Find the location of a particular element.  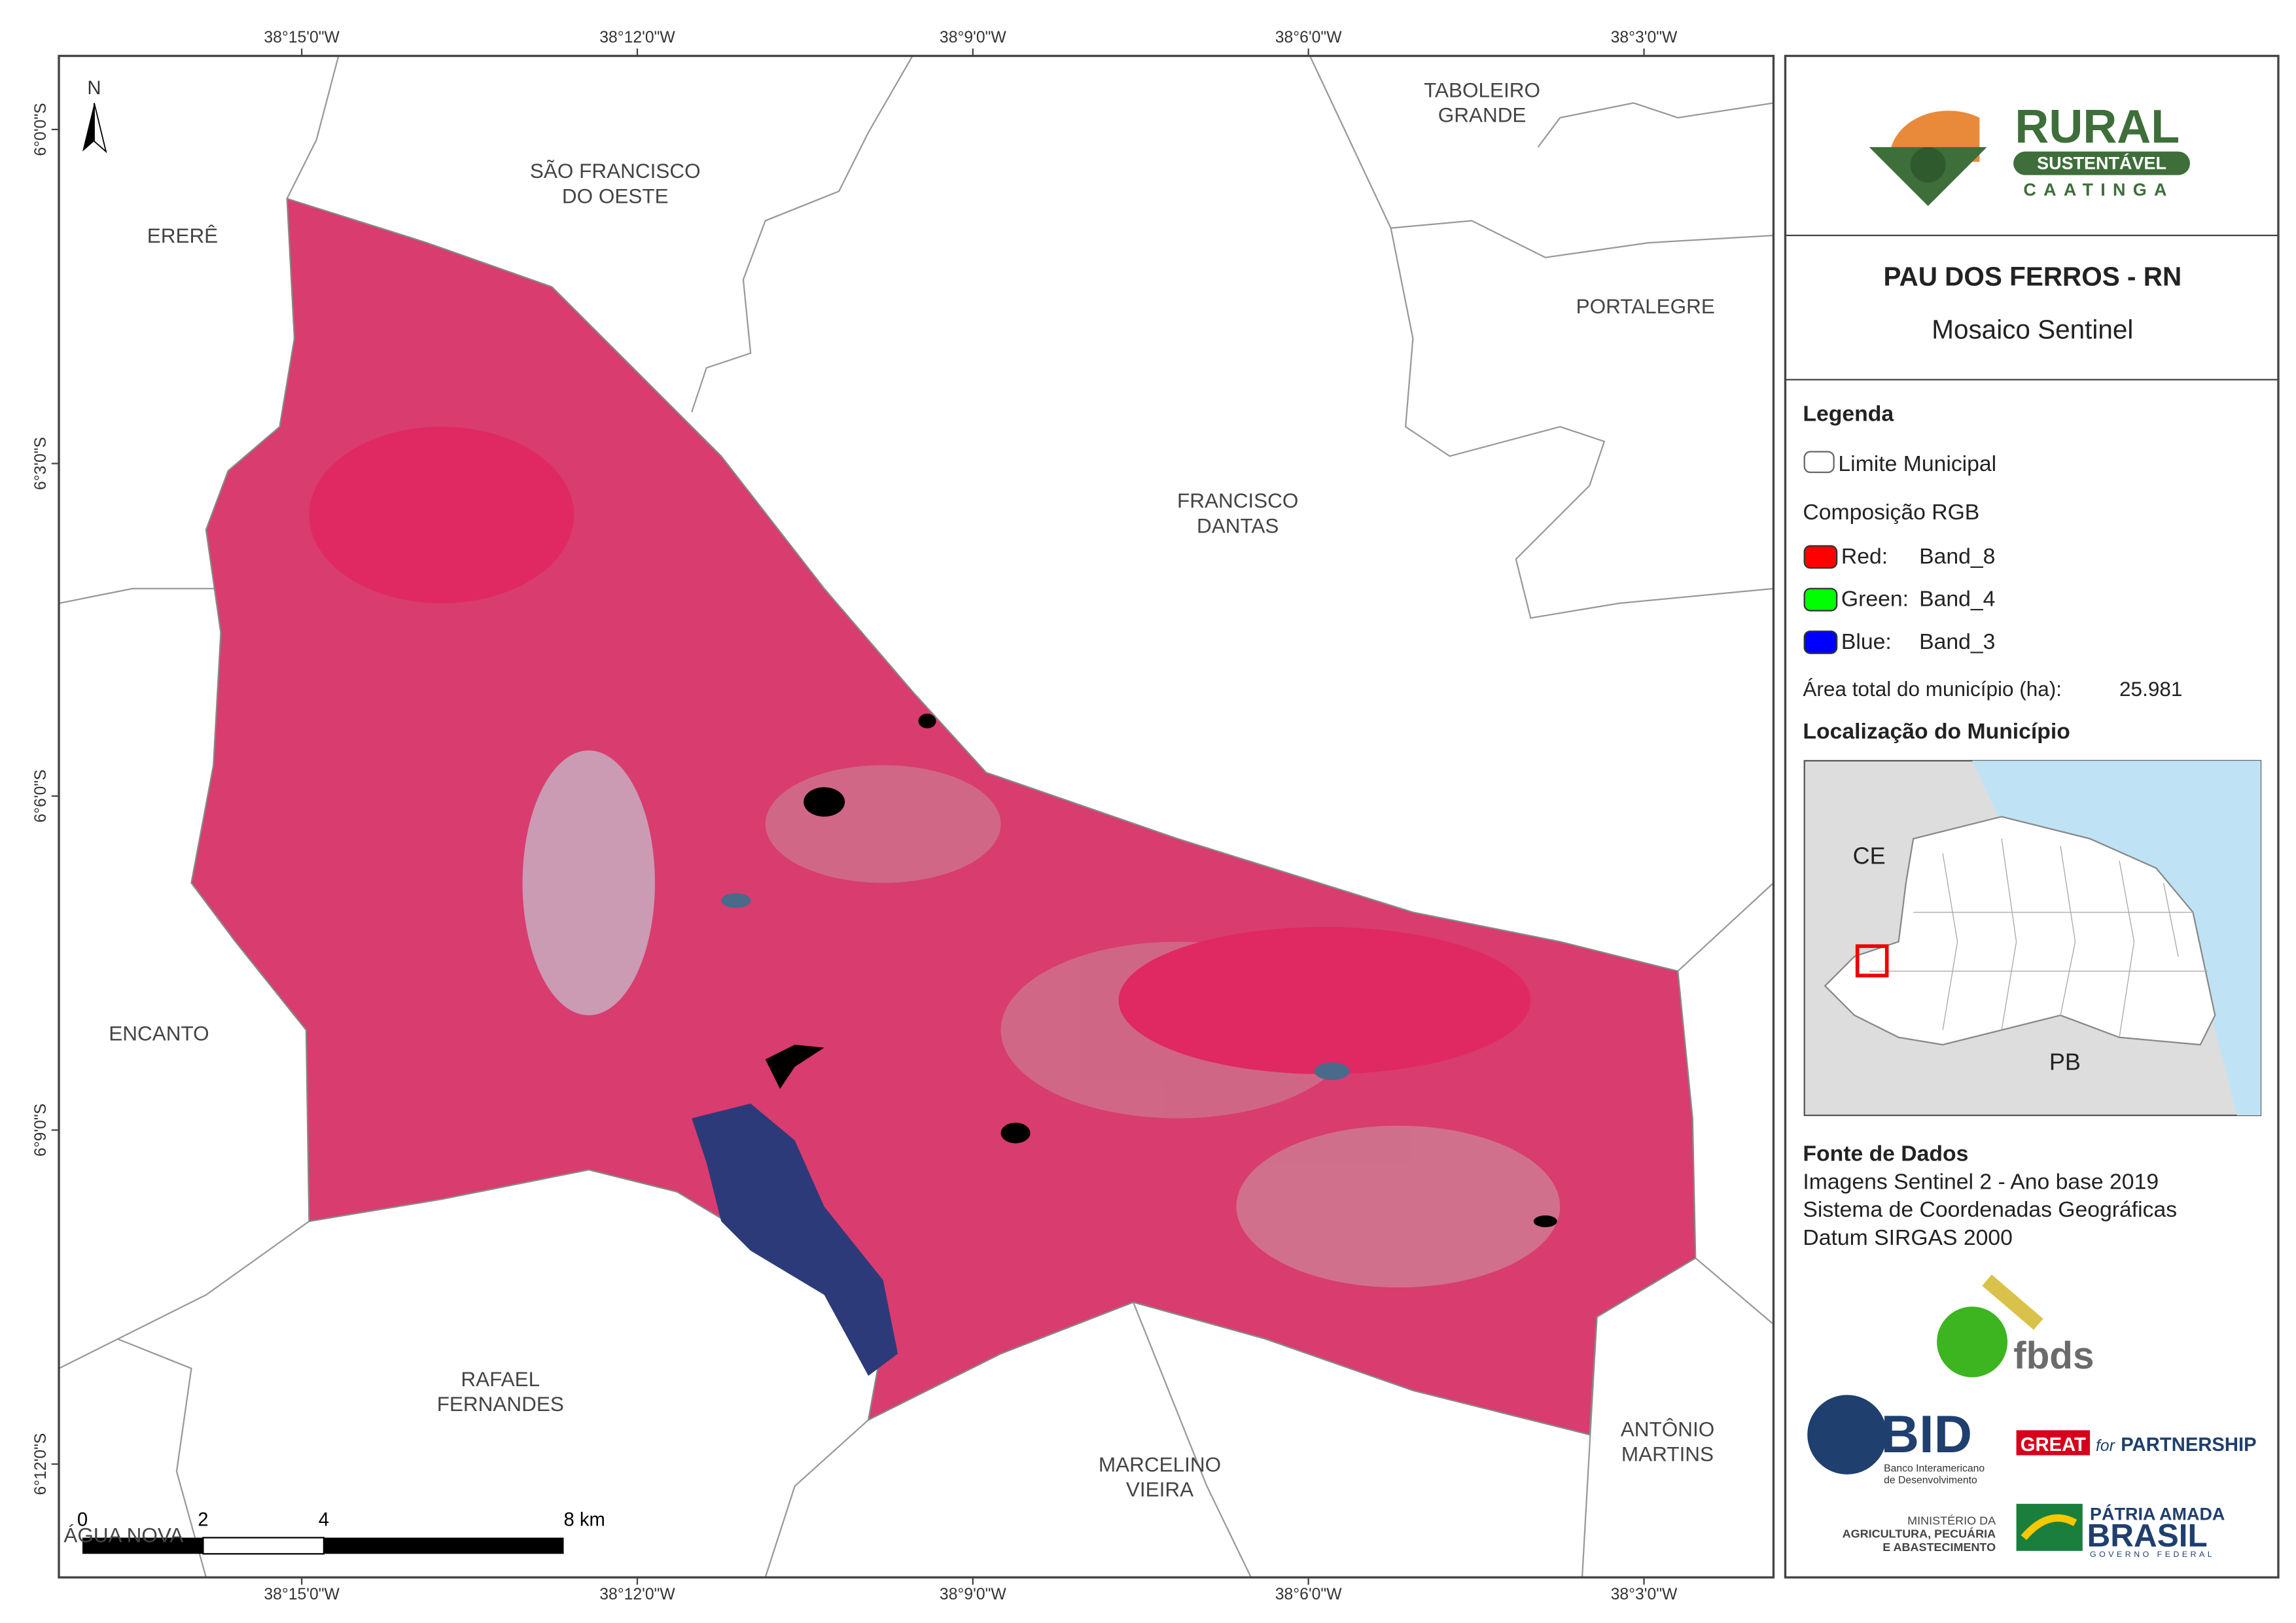

place-label: DANTAS is located at coordinates (1238, 526).